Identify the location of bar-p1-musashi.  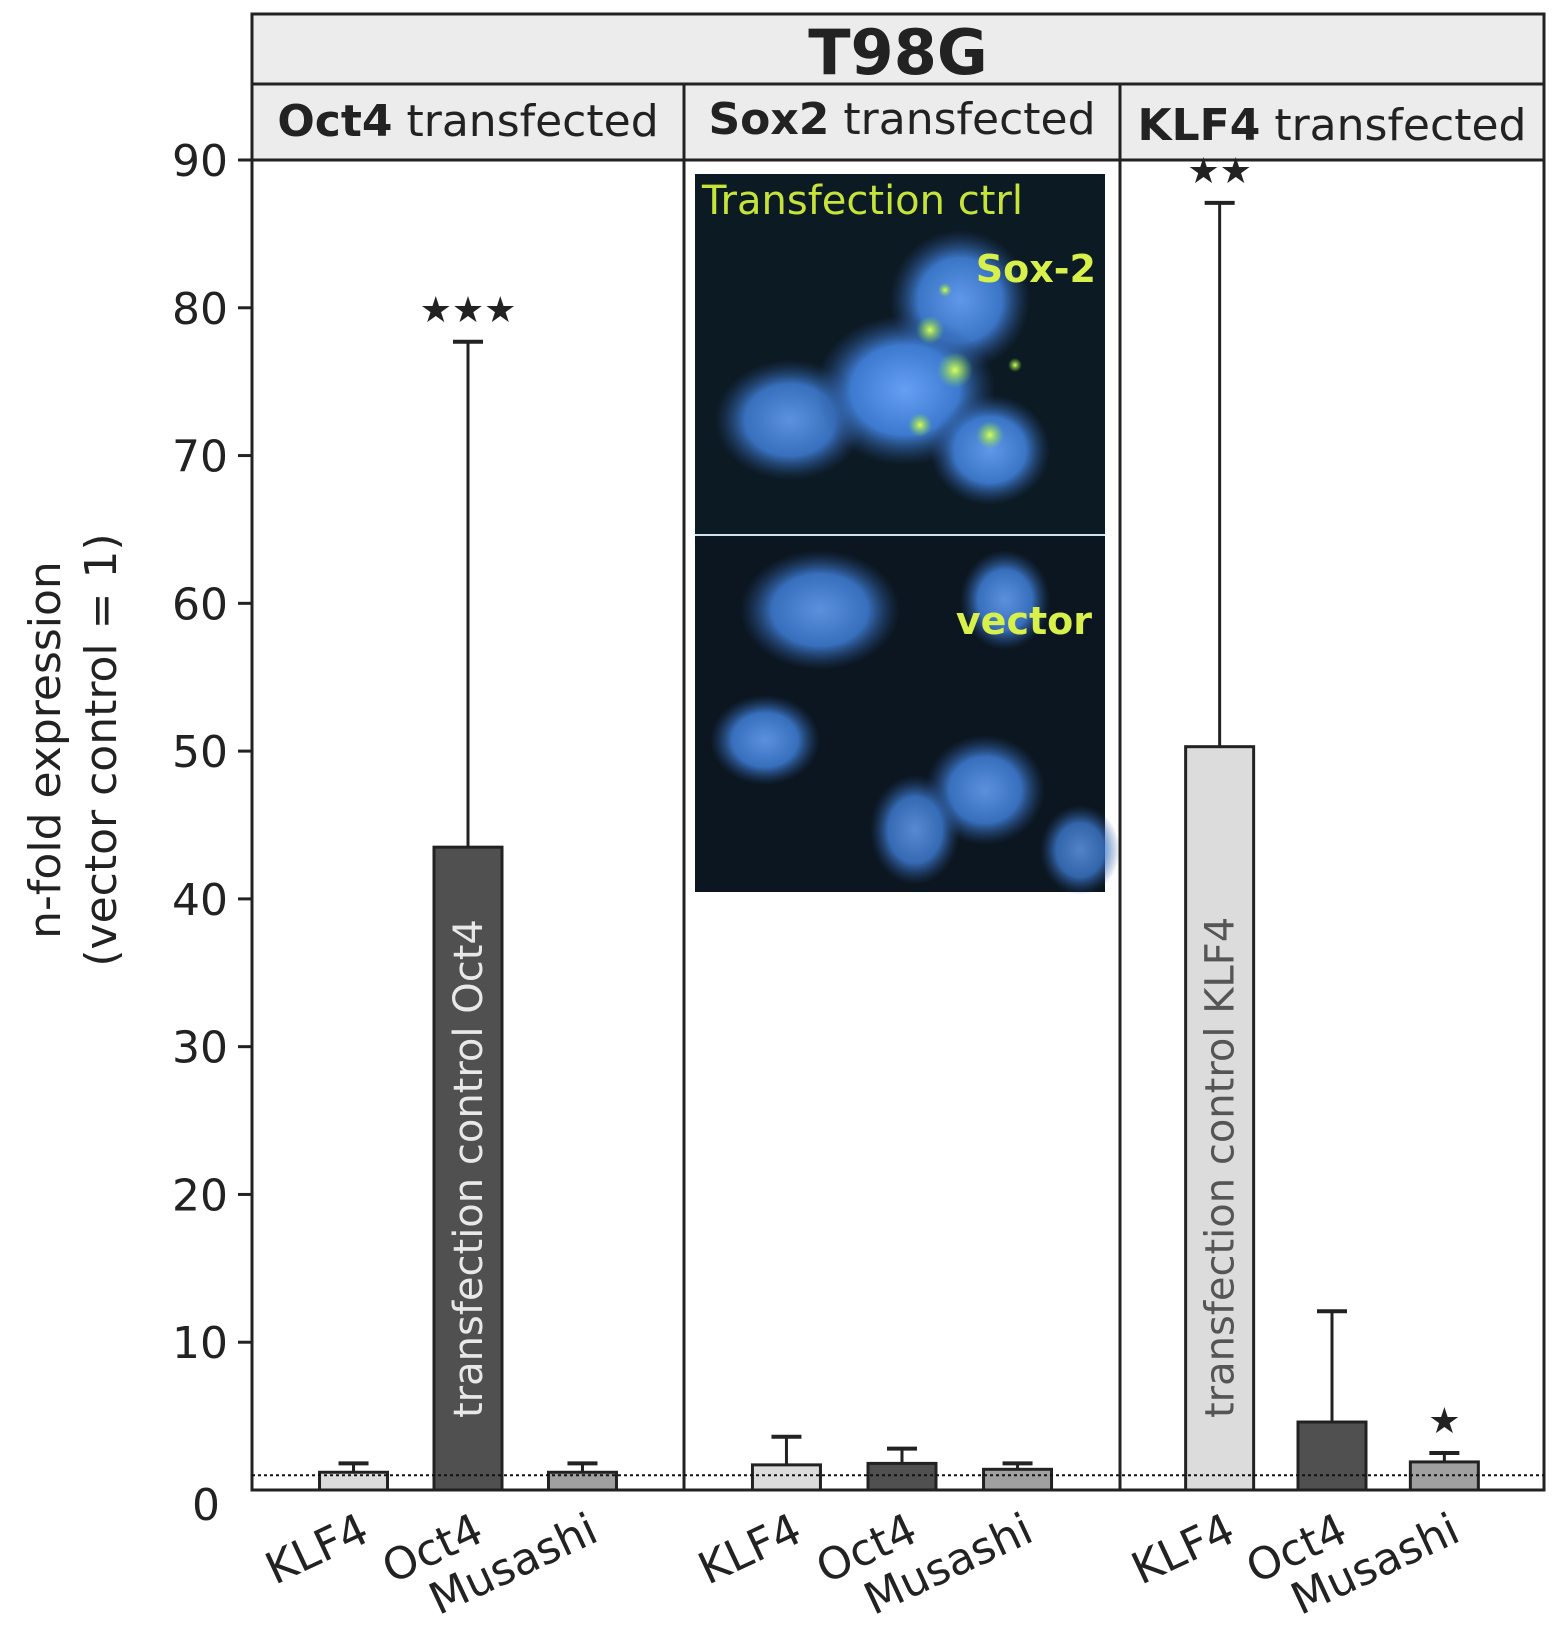
(582, 1481).